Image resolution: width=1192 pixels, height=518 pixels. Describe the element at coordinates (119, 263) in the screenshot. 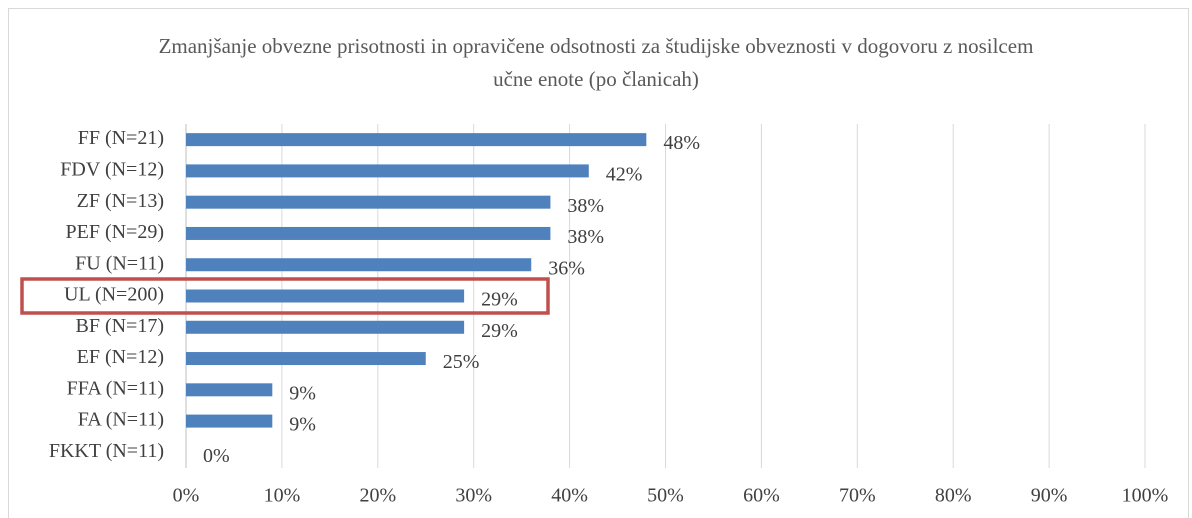

I see `y-tick-label: FU (N=11)` at that location.